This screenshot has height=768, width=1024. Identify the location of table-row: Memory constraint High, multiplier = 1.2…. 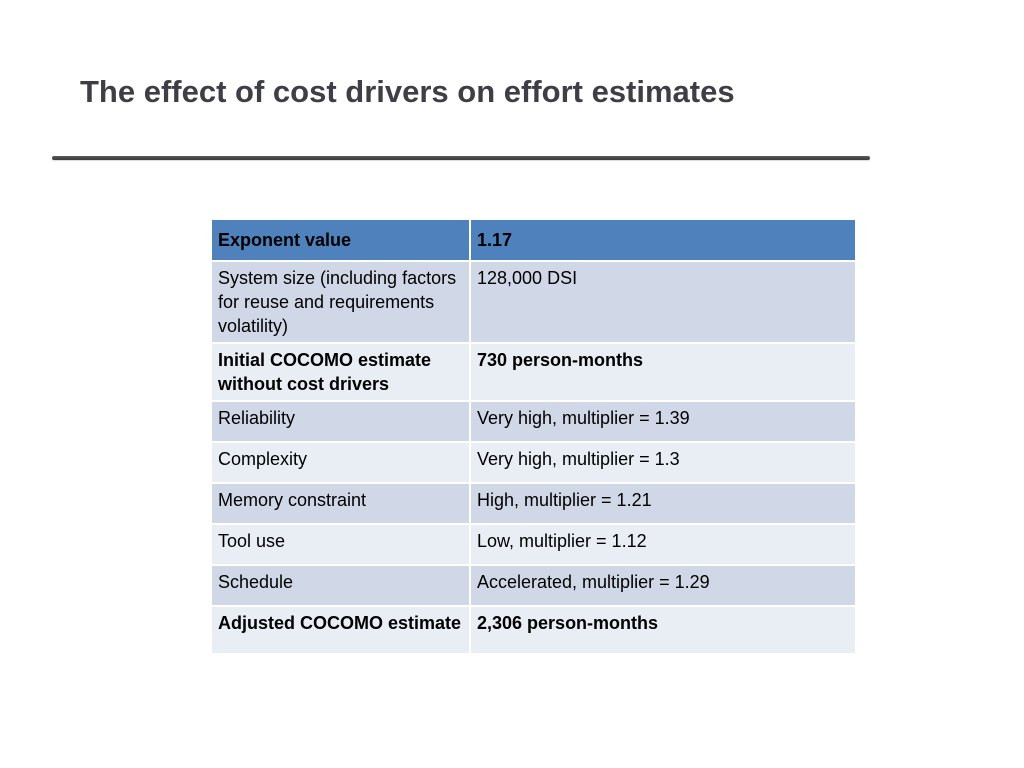
(533, 503).